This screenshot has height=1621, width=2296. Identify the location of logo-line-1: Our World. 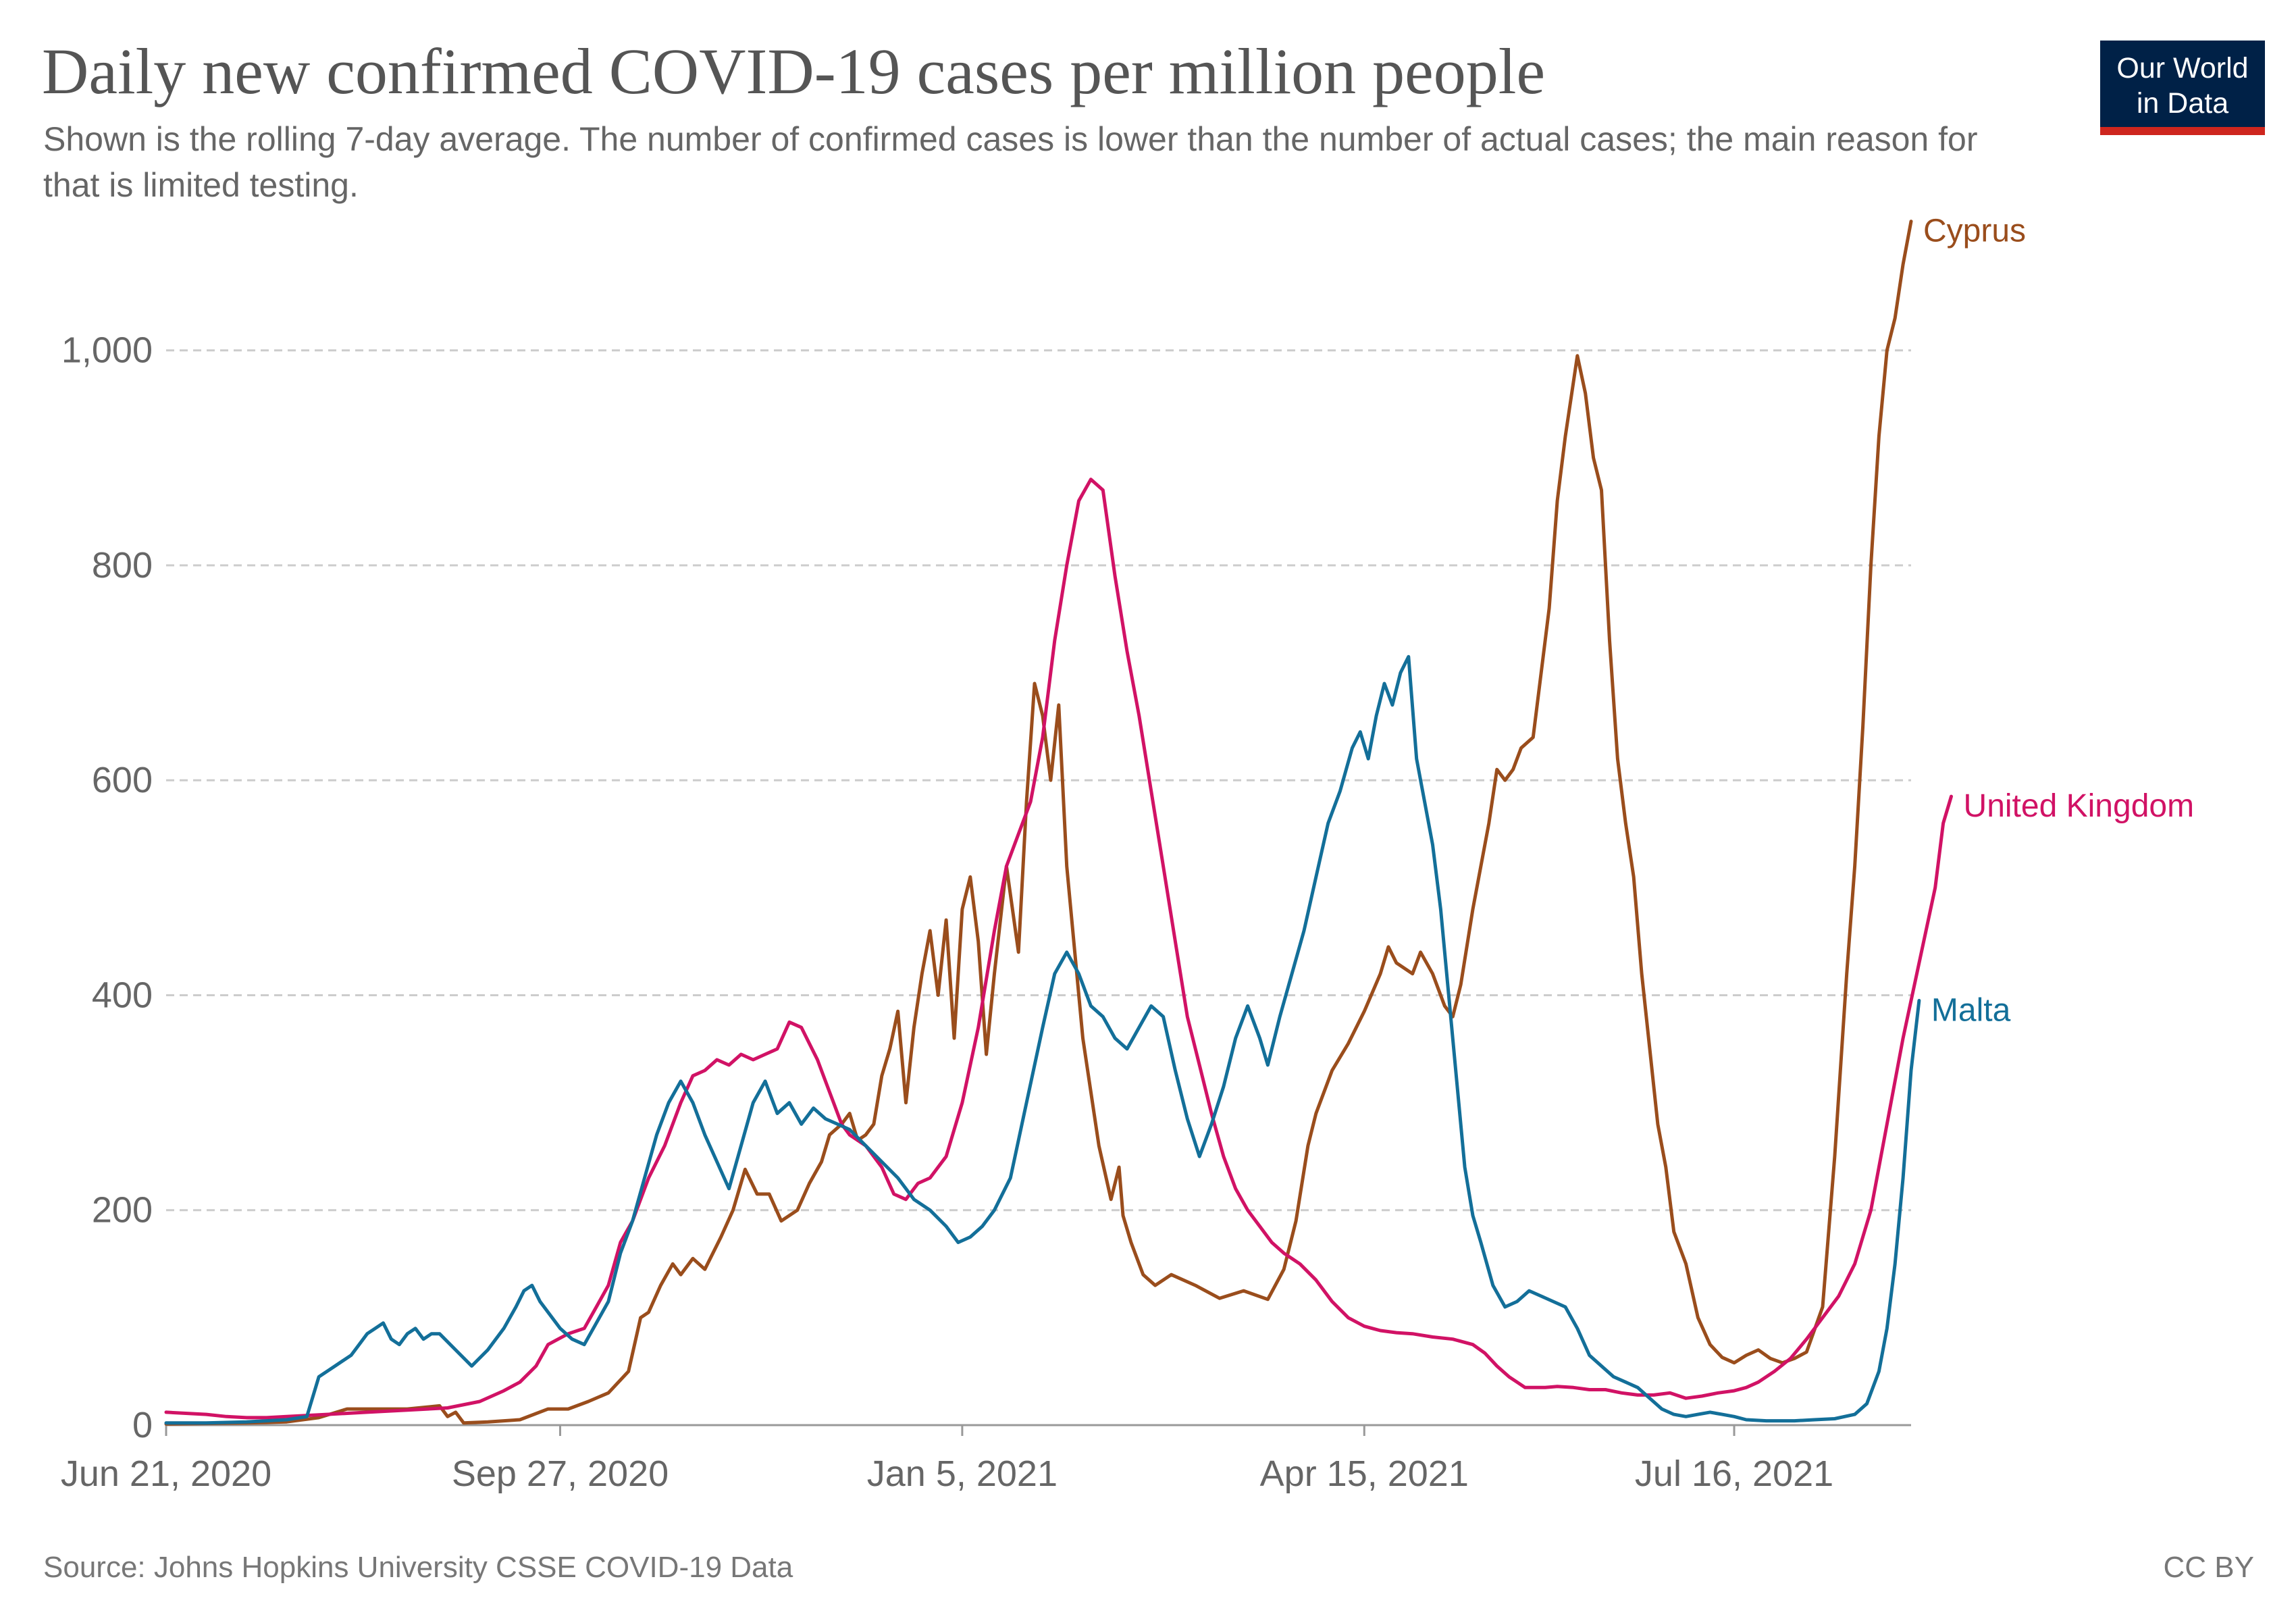
(2182, 68).